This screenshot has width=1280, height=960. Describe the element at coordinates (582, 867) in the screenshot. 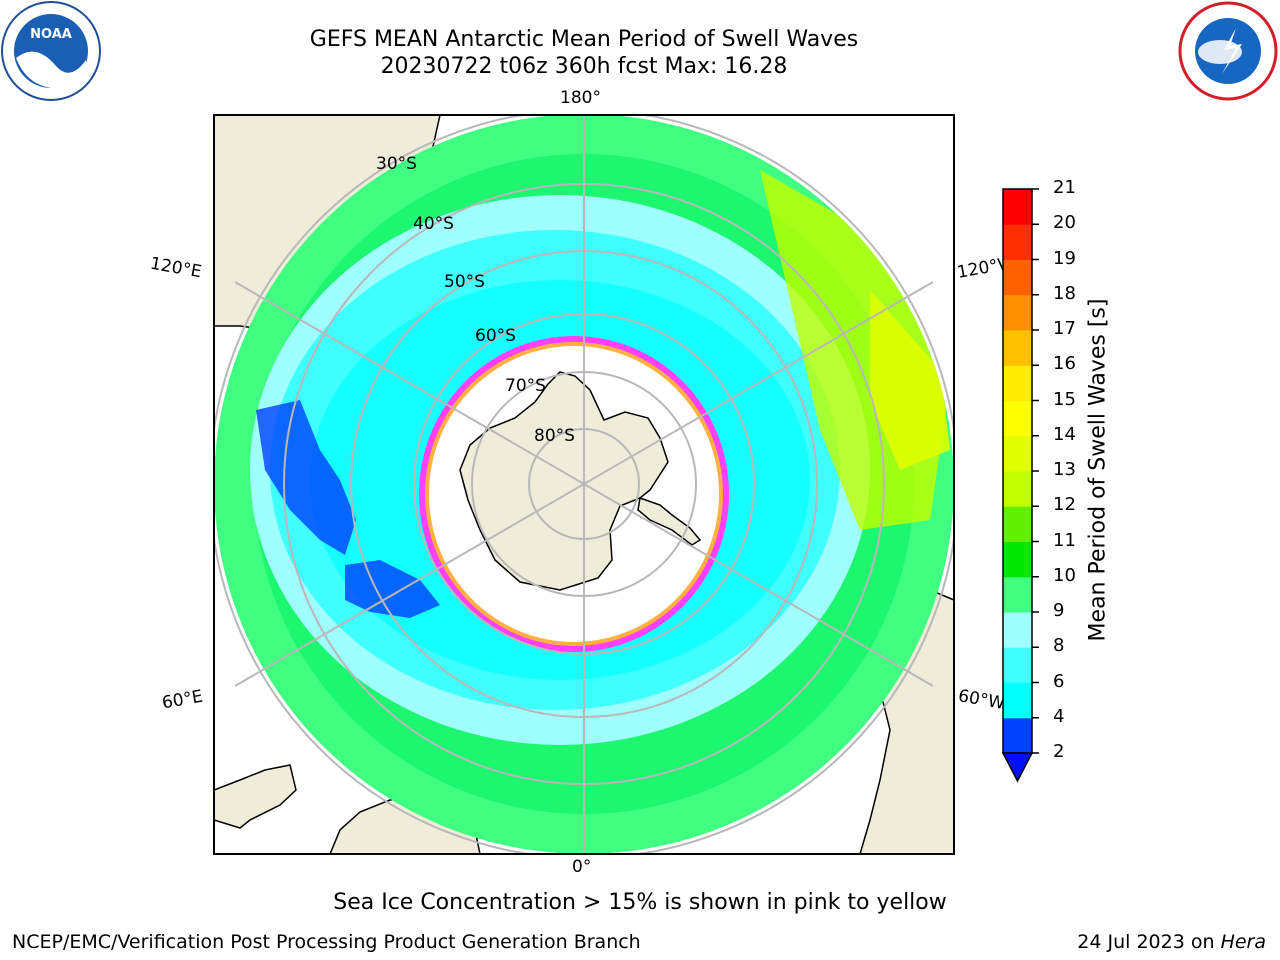

I see `lon-label-0: 0°` at that location.